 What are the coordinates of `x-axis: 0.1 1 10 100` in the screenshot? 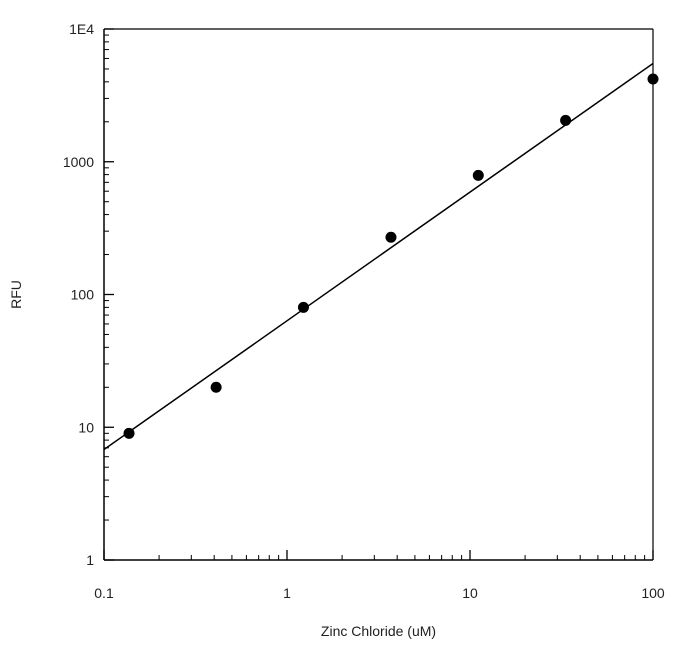 It's located at (379, 575).